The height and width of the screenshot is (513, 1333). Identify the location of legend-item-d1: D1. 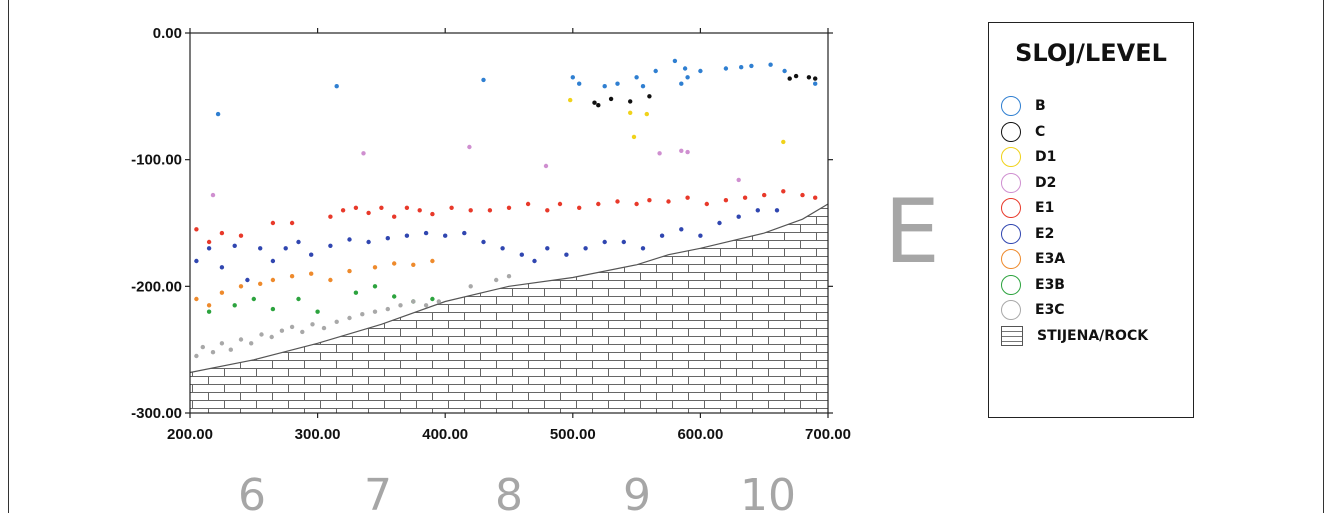
(1028, 157).